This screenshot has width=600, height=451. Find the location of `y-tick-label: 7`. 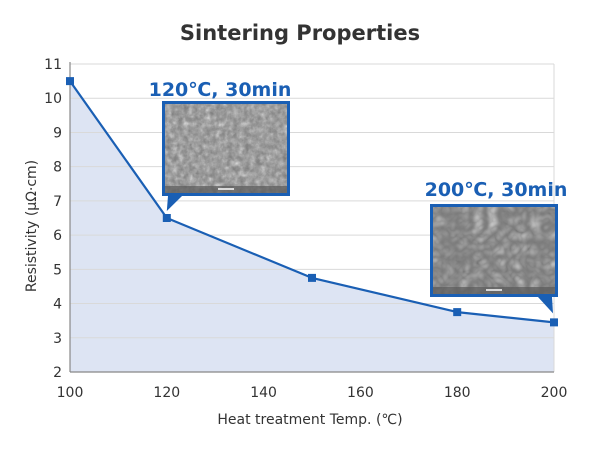

y-tick-label: 7 is located at coordinates (57, 202).